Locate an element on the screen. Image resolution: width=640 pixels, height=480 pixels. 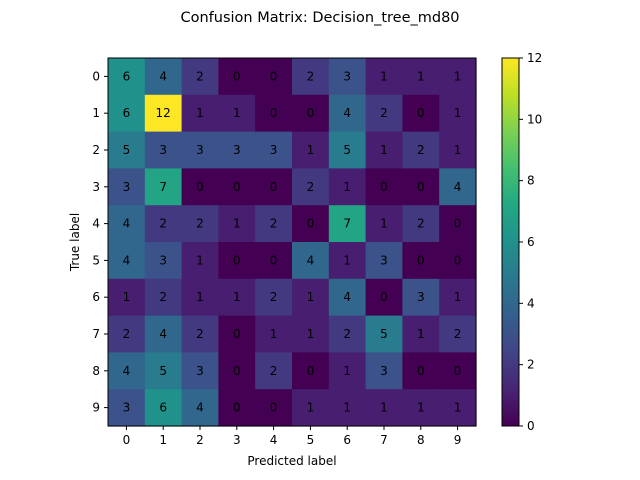
heatmap-cell-r6-c9 is located at coordinates (458, 297).